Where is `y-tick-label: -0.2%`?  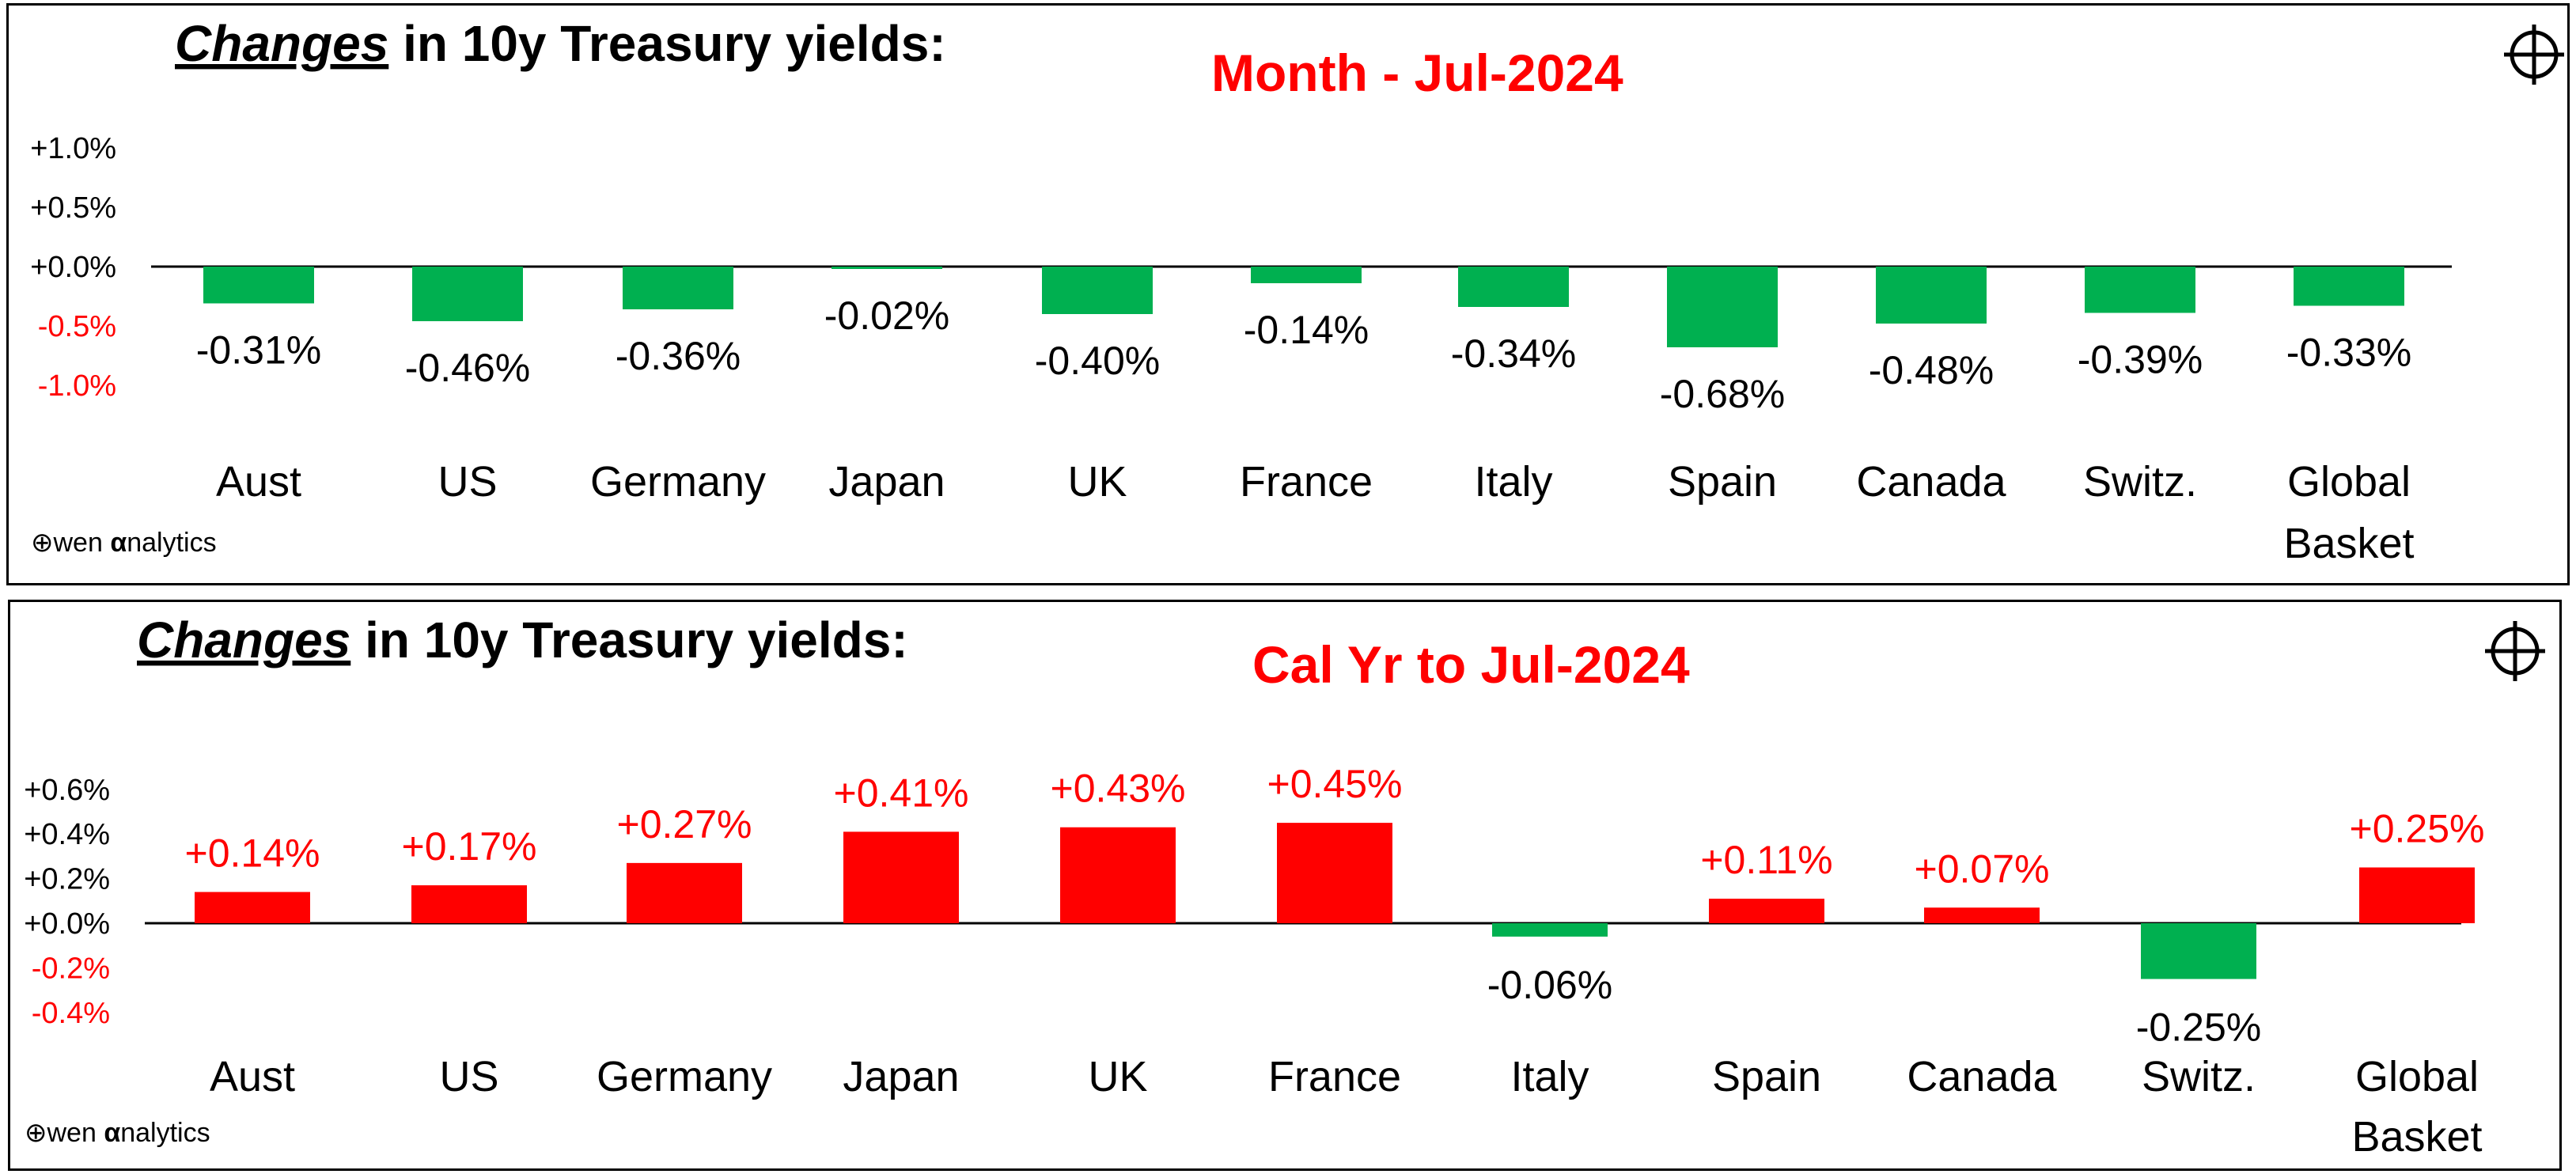
y-tick-label: -0.2% is located at coordinates (71, 969).